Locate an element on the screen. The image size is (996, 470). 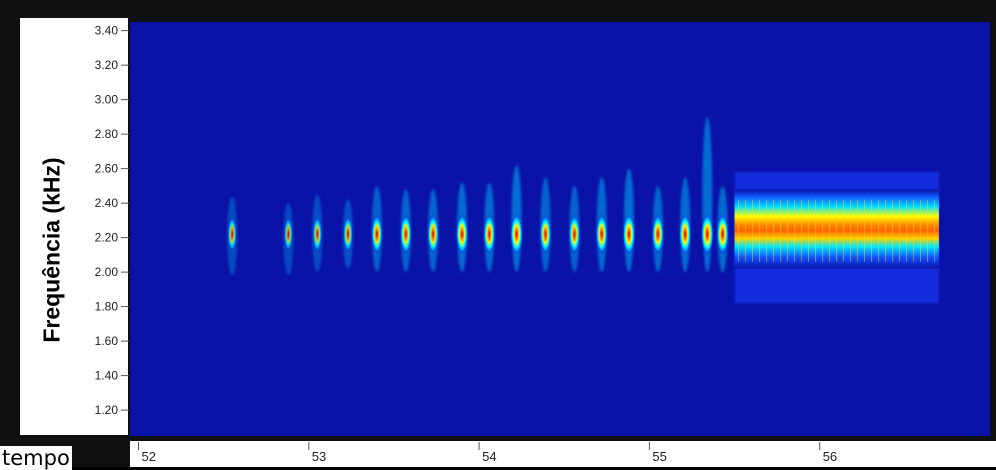
y-tick-label: 3.40 is located at coordinates (107, 31).